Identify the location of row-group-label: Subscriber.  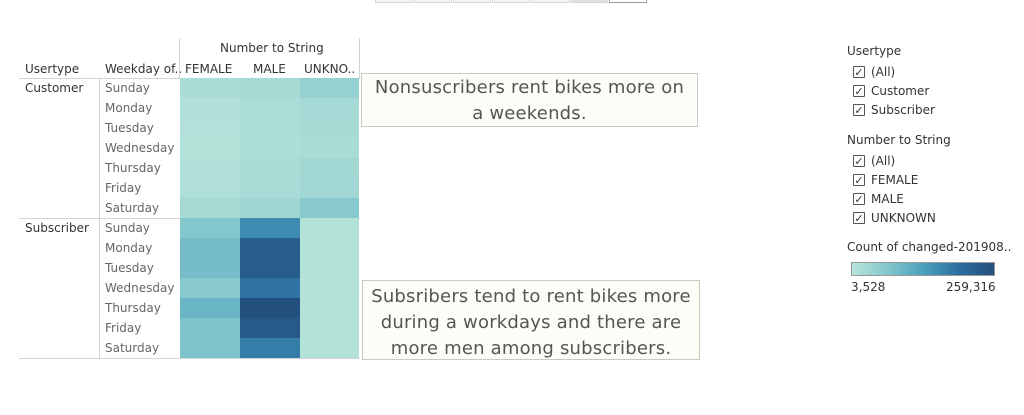
(57, 228).